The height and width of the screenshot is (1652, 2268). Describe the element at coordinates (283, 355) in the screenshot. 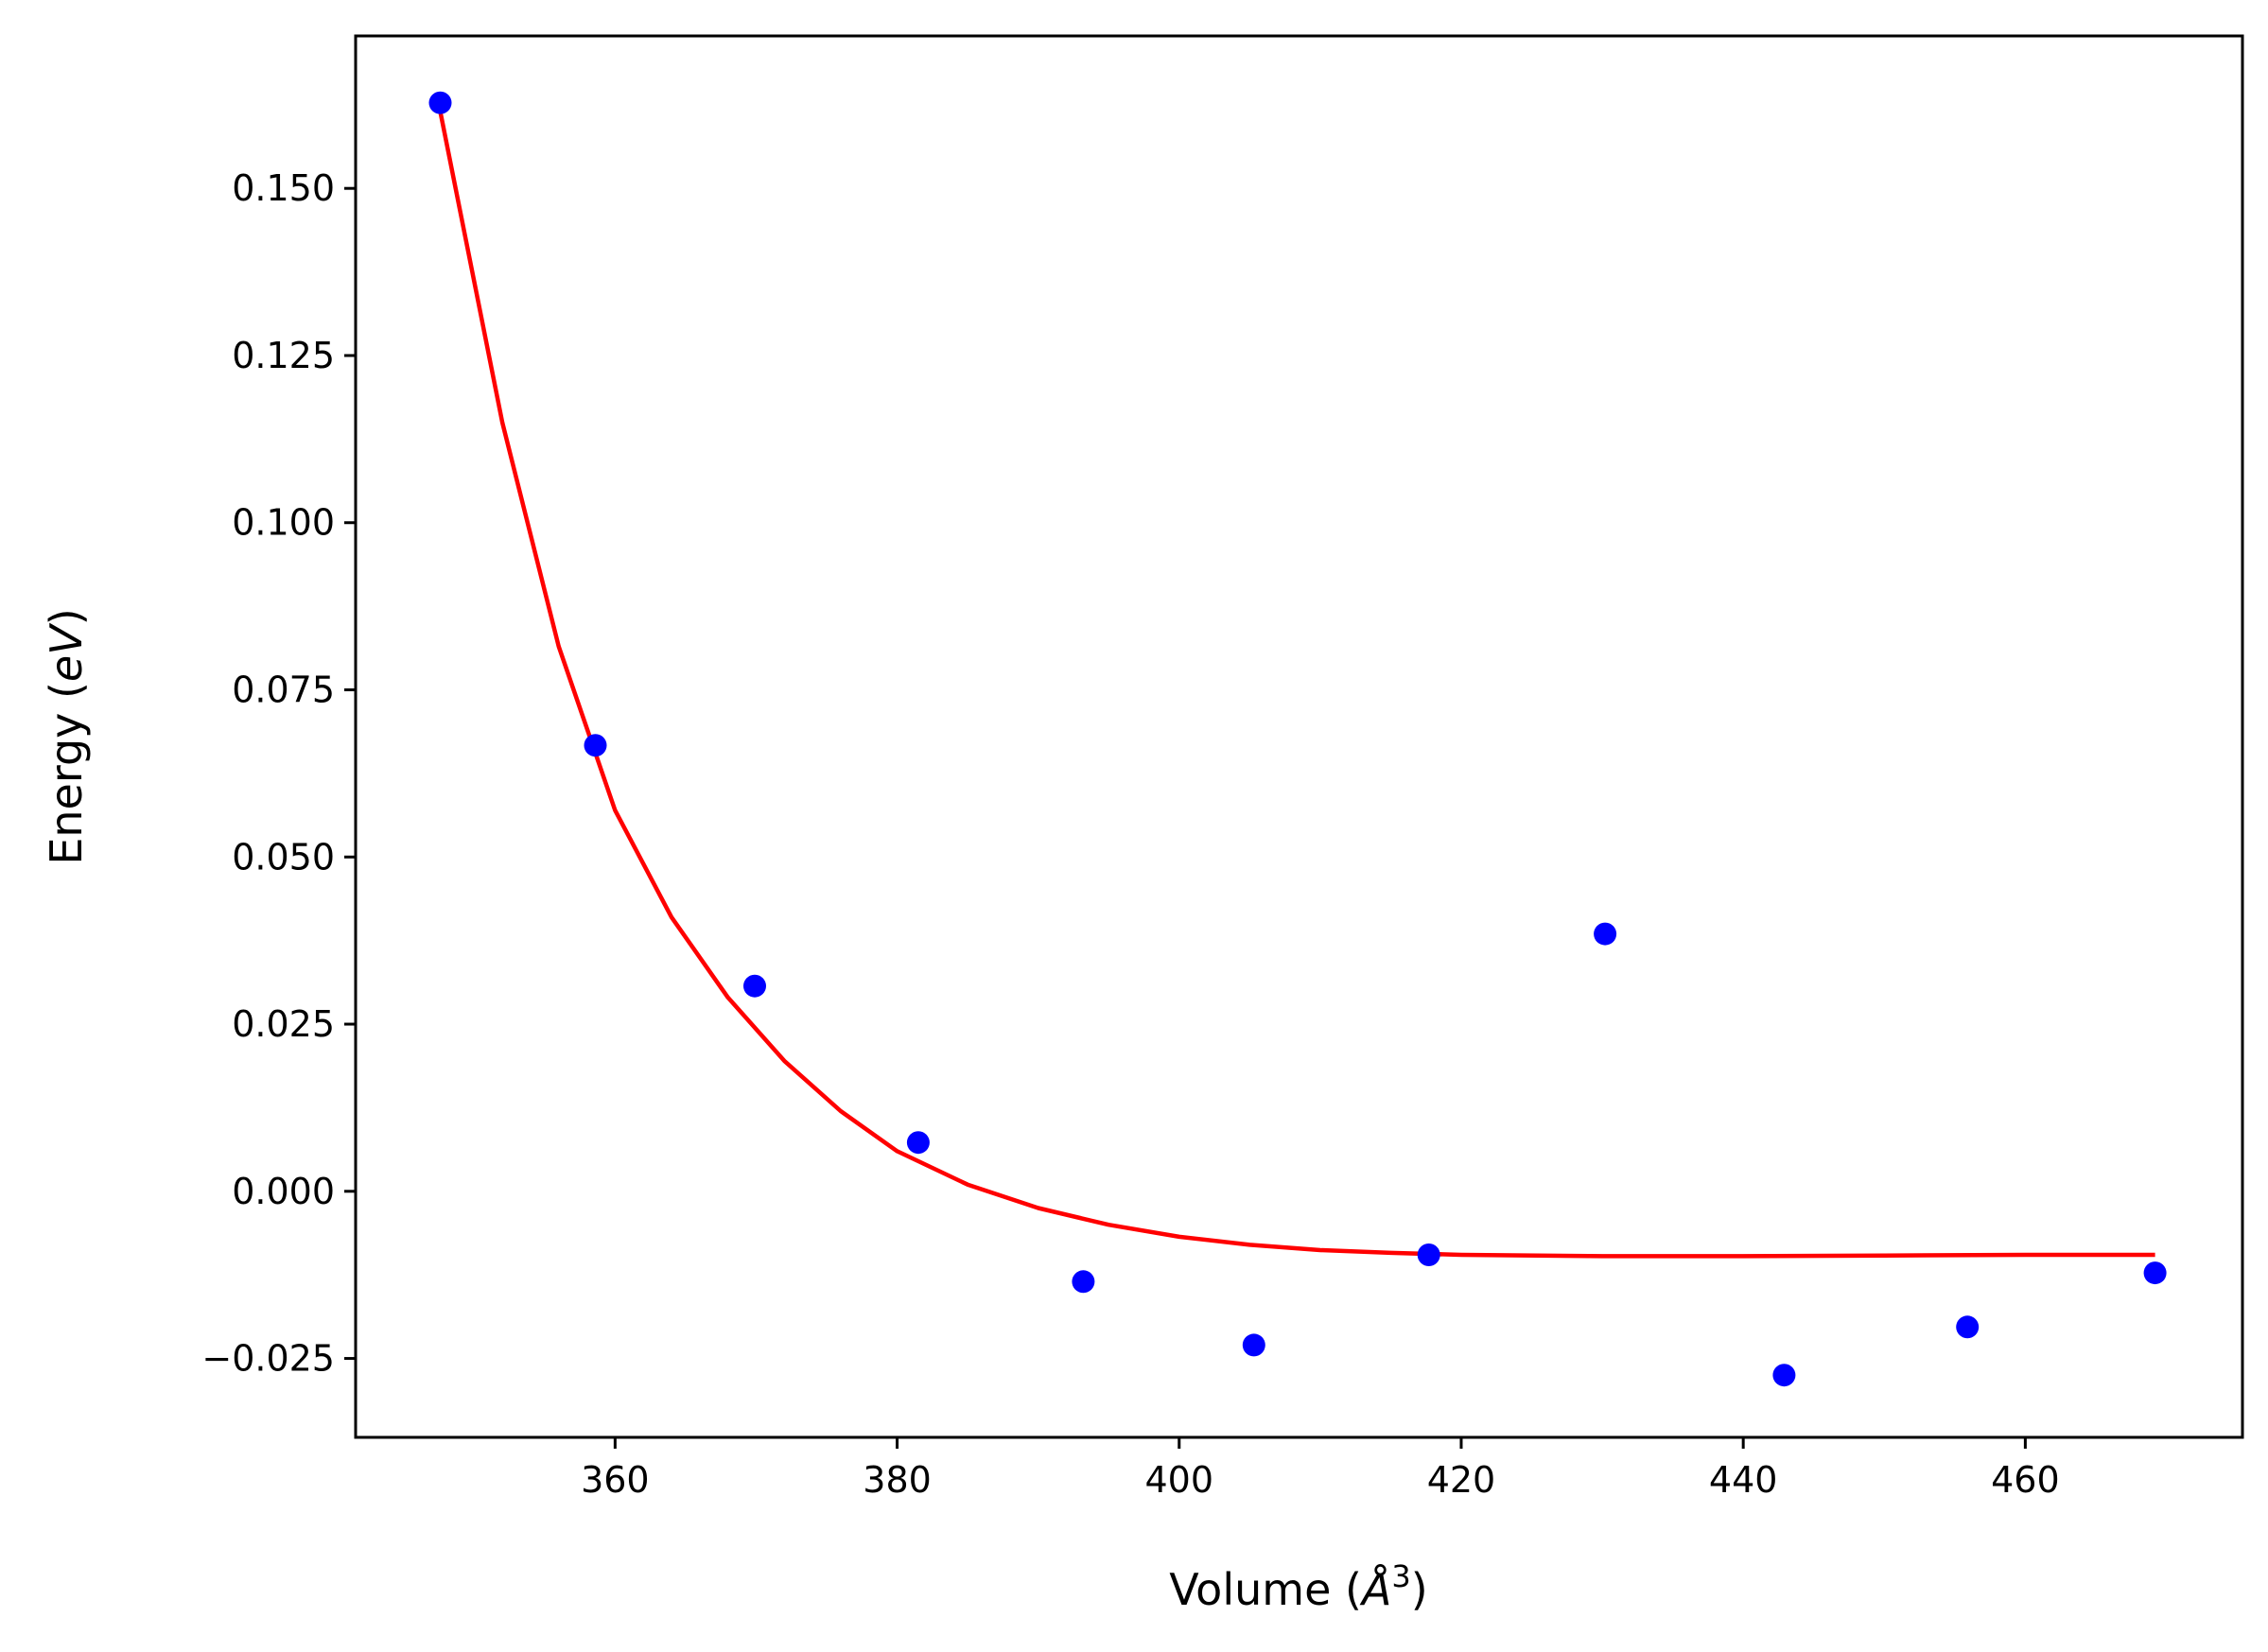

I see `y-tick-label: 0.125` at that location.